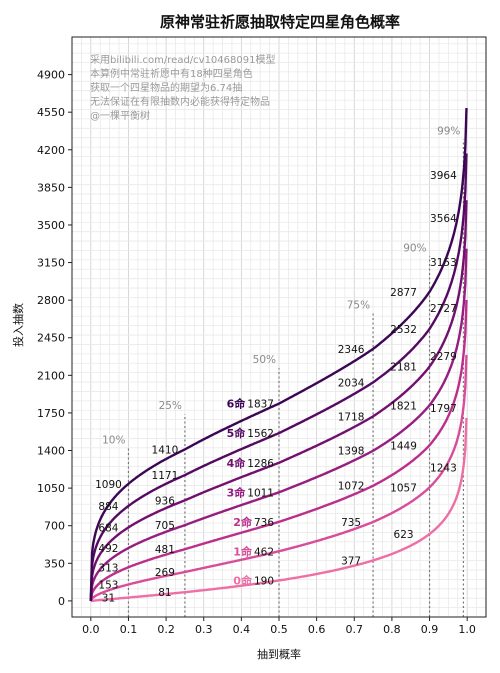  What do you see at coordinates (351, 383) in the screenshot?
I see `data-label: 2034` at bounding box center [351, 383].